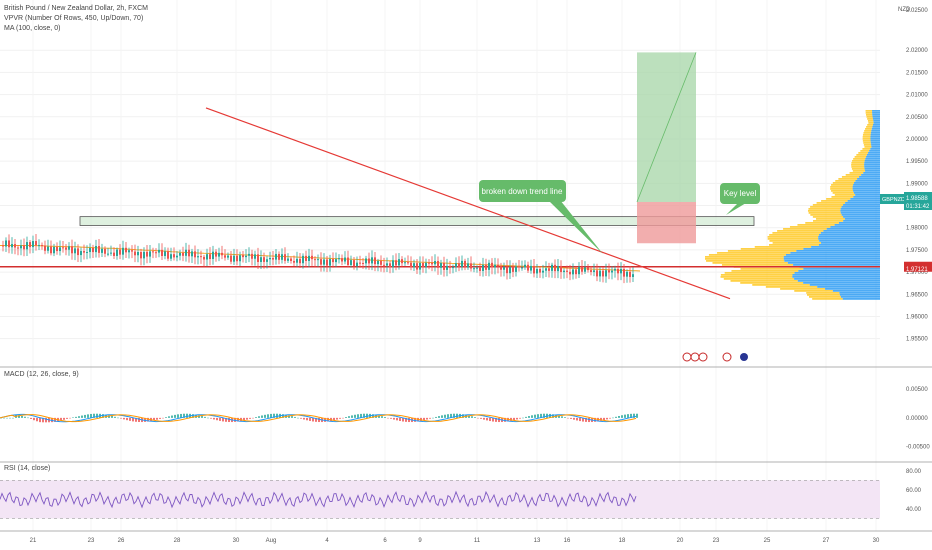 This screenshot has height=550, width=932. I want to click on price-tick-label: 1.96000, so click(917, 317).